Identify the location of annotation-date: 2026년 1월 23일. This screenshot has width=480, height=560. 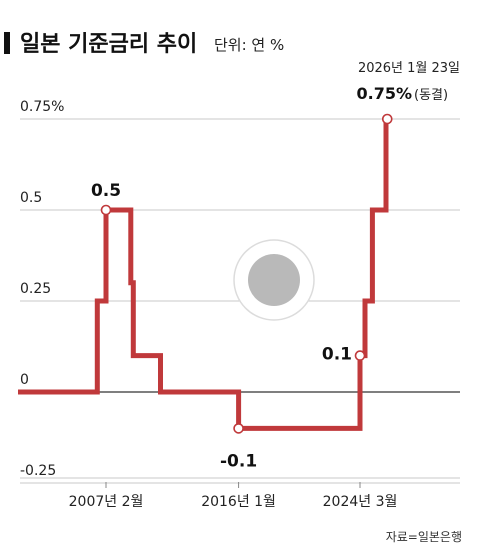
(409, 68).